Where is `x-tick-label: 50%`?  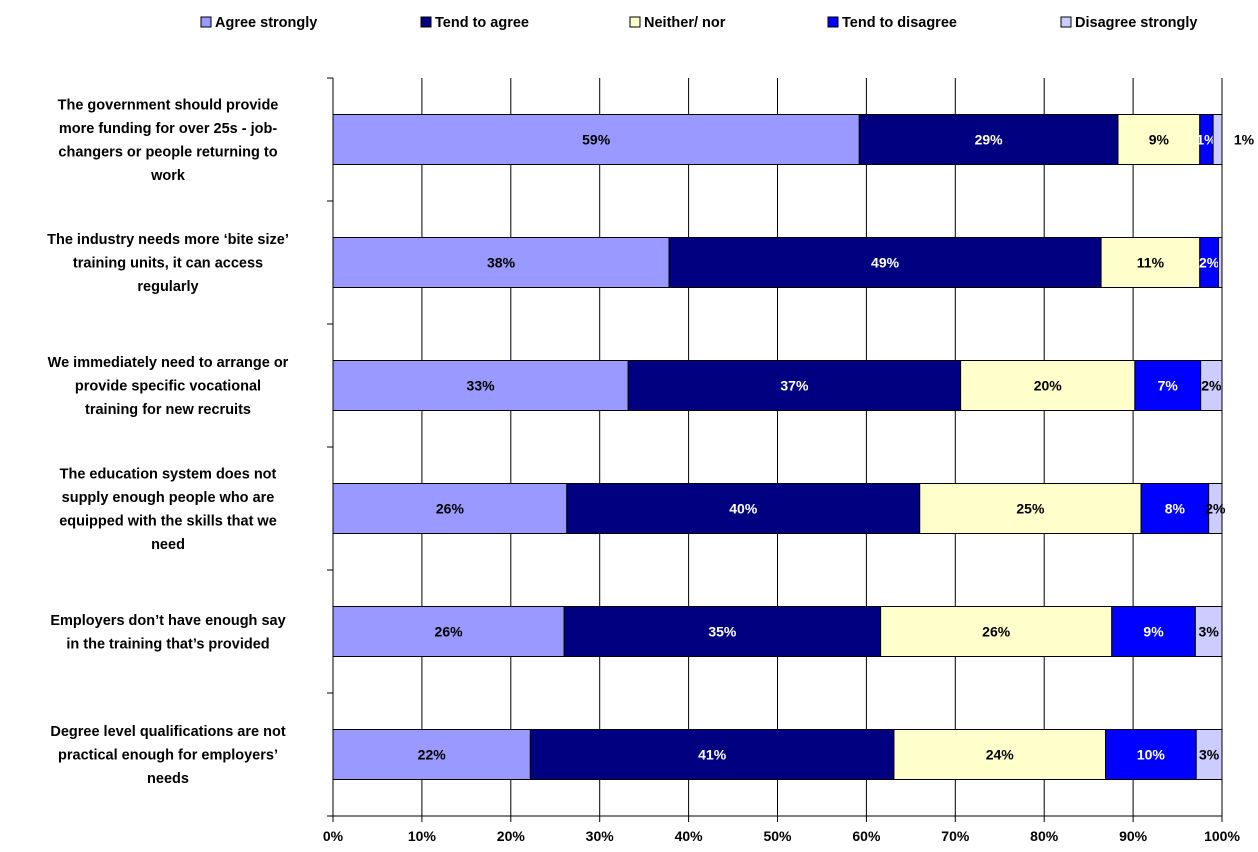
x-tick-label: 50% is located at coordinates (777, 836).